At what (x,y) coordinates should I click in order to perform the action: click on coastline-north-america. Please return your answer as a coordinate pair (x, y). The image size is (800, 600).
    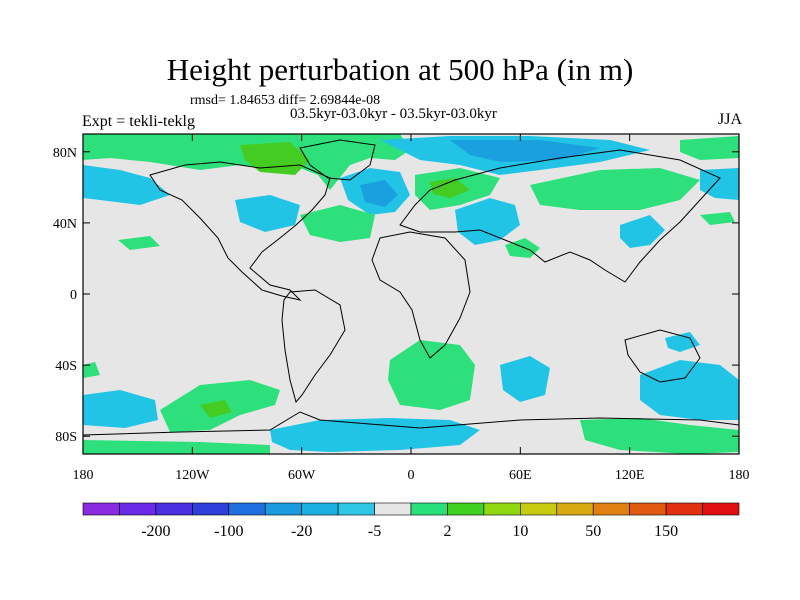
    Looking at the image, I should click on (240, 231).